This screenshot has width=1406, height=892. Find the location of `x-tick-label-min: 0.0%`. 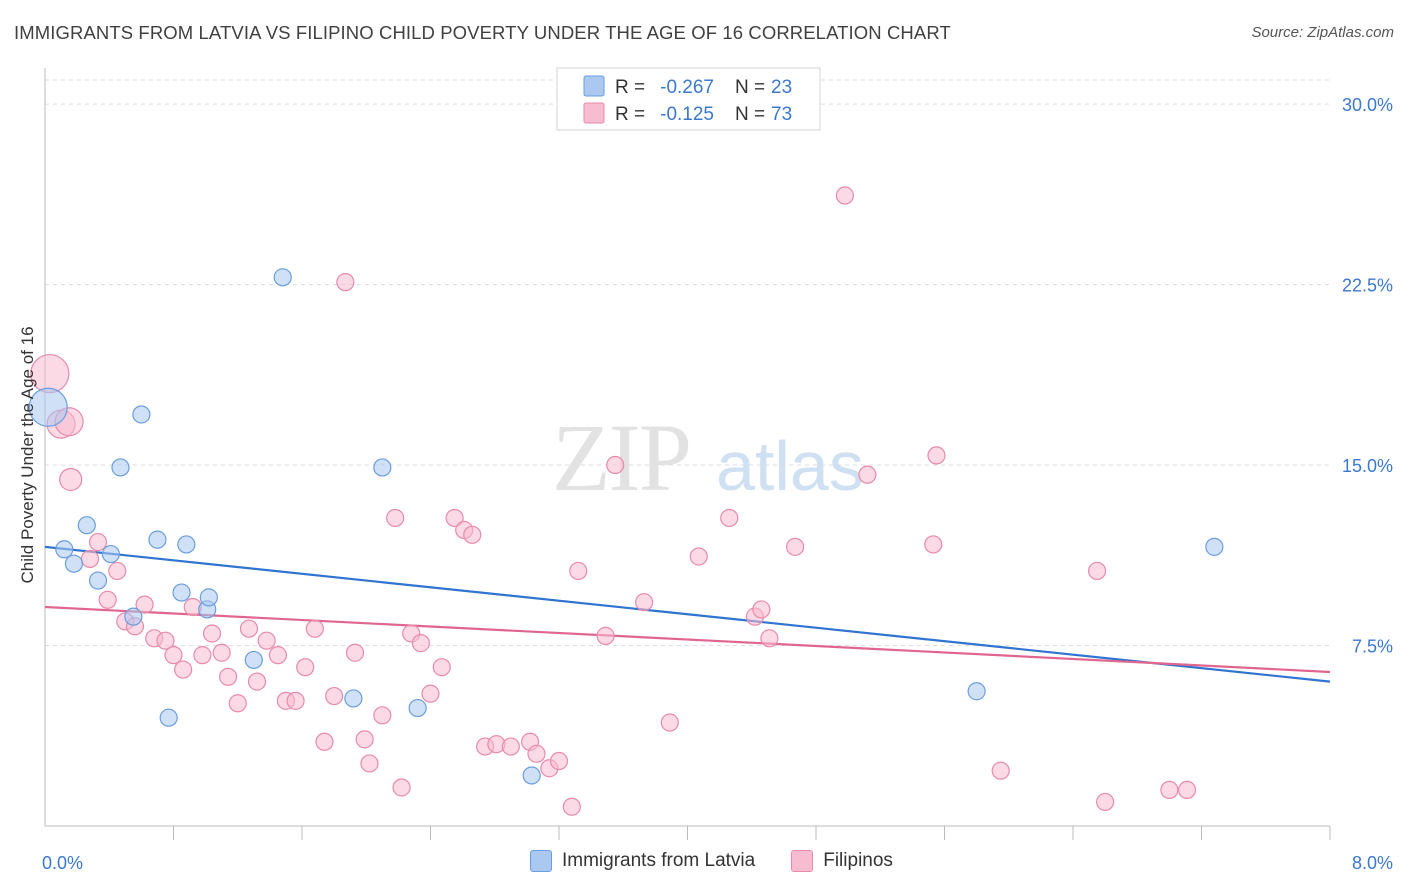

x-tick-label-min: 0.0% is located at coordinates (62, 863).